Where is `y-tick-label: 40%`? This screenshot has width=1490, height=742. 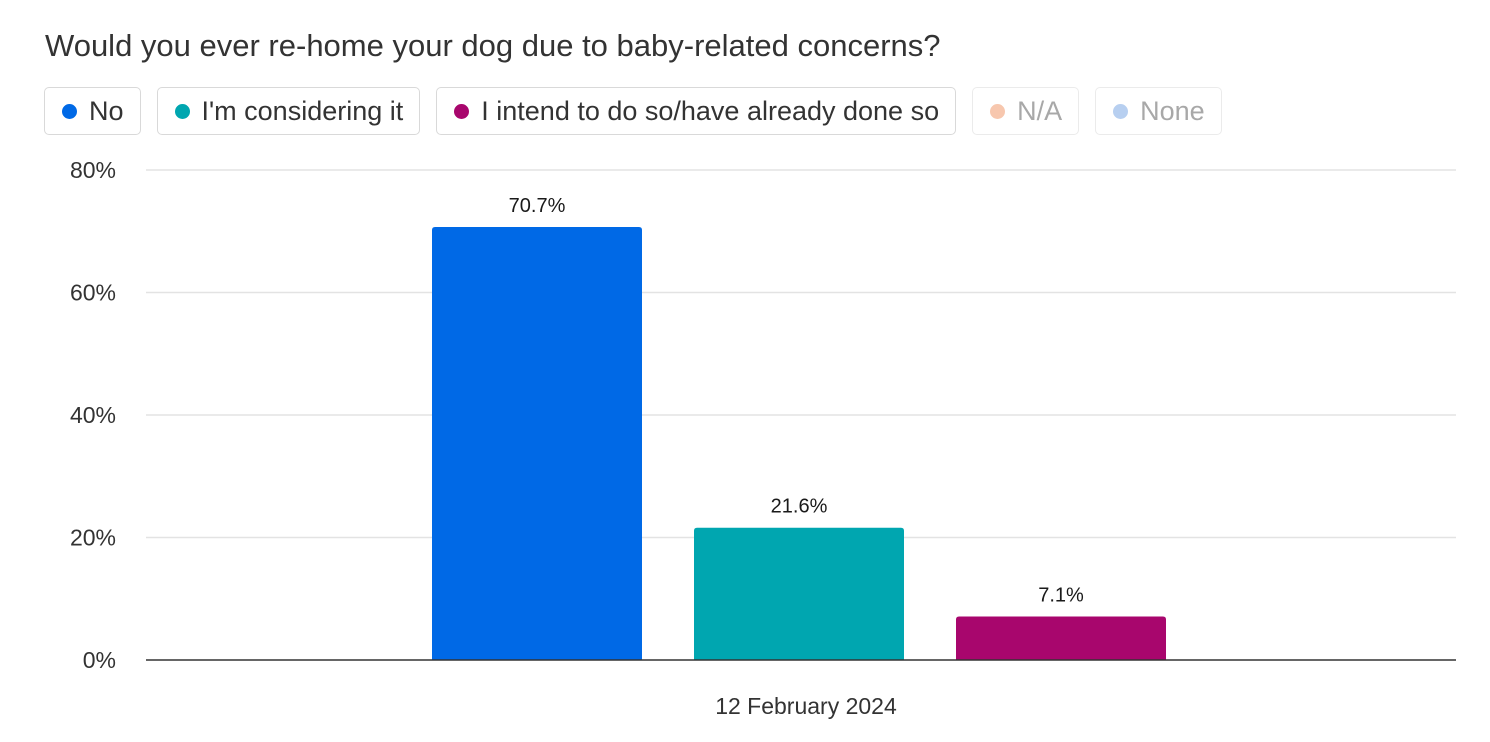
y-tick-label: 40% is located at coordinates (93, 415).